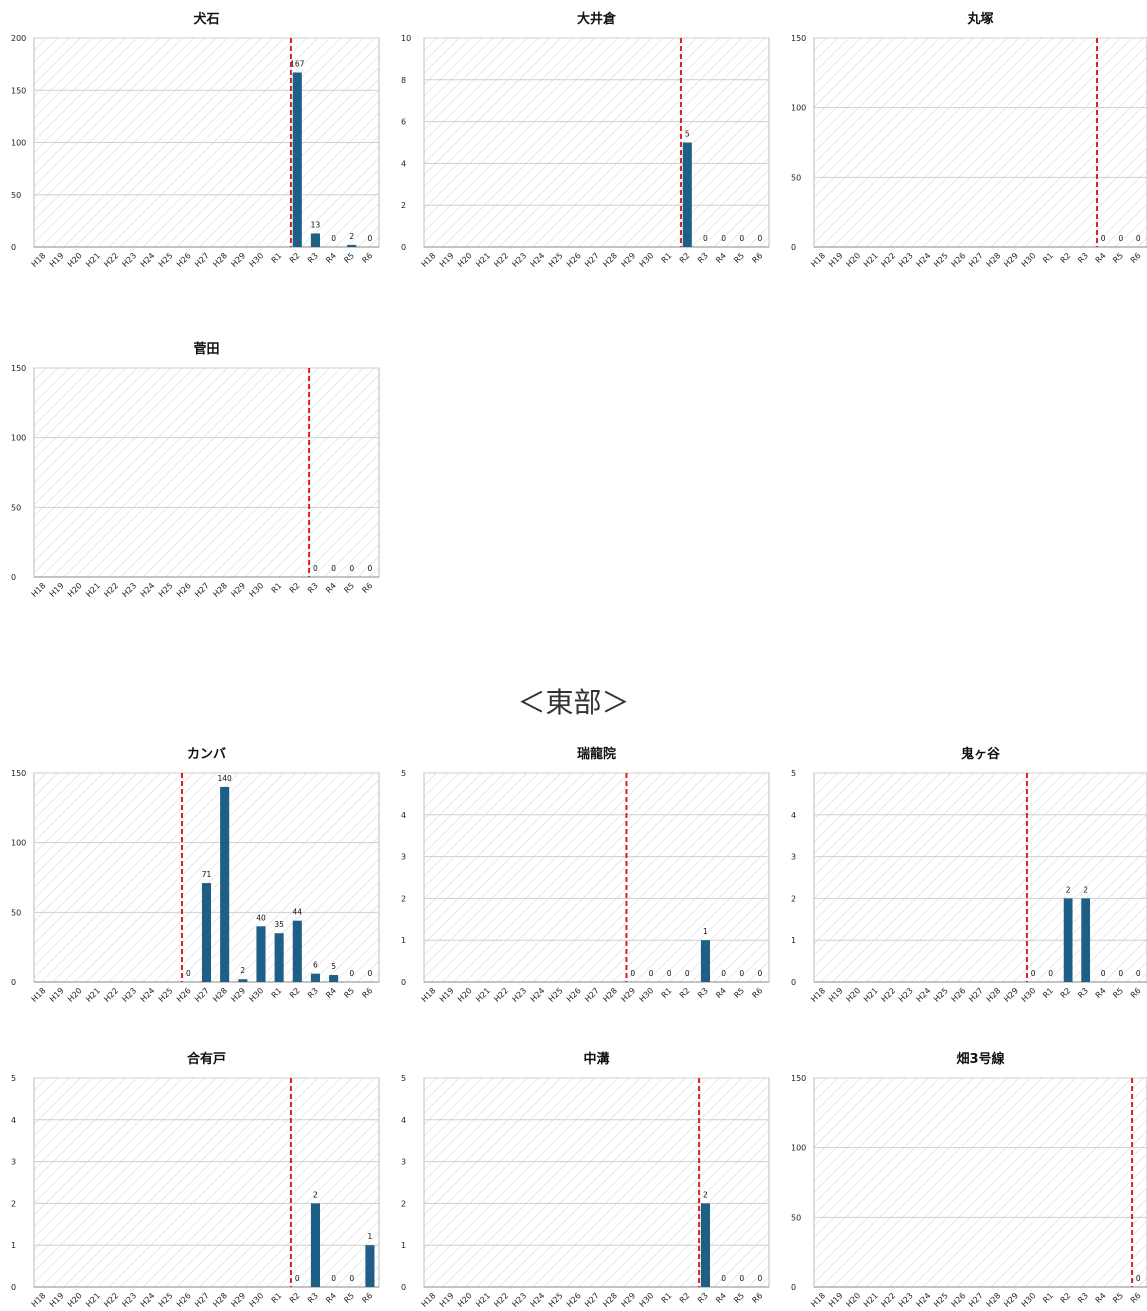 The image size is (1147, 1311). What do you see at coordinates (687, 134) in the screenshot?
I see `data-label: 5` at bounding box center [687, 134].